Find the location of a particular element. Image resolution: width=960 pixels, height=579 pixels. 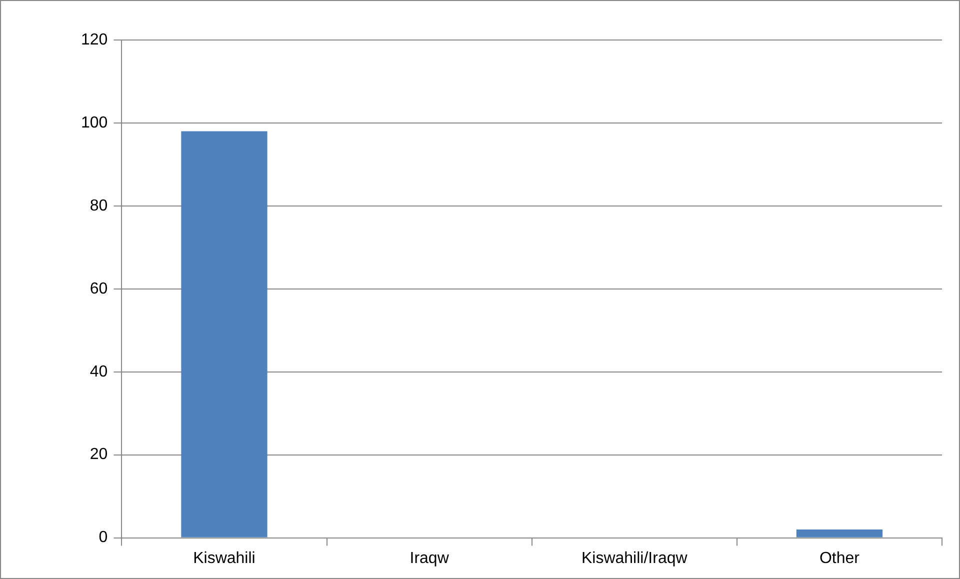

y-tick-label: 20 is located at coordinates (99, 455).